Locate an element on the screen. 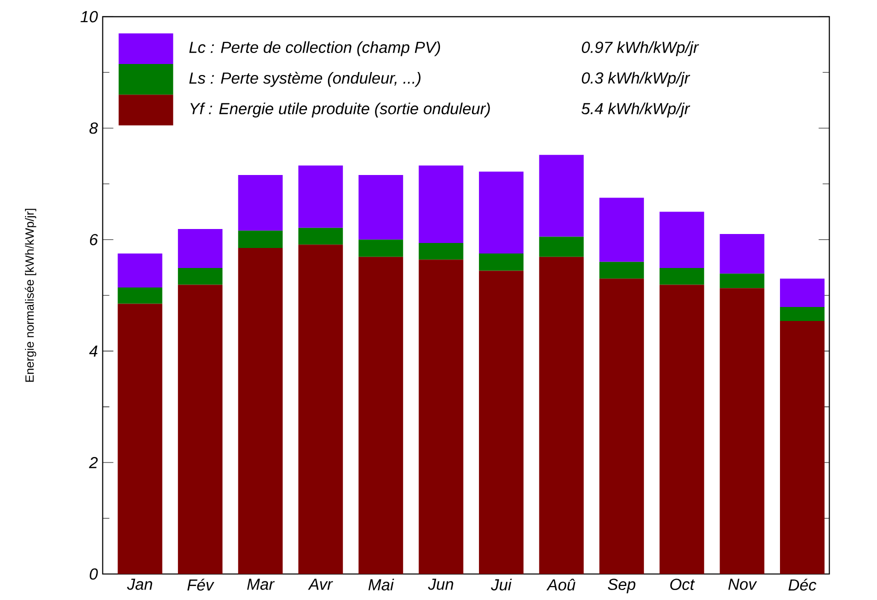 This screenshot has height=600, width=877. y-tick-label: 0 is located at coordinates (94, 574).